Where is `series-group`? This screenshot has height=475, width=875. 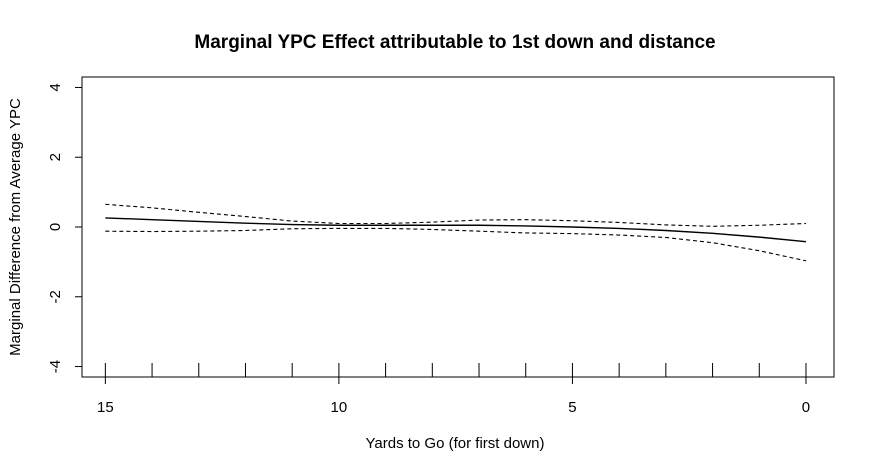 series-group is located at coordinates (456, 232).